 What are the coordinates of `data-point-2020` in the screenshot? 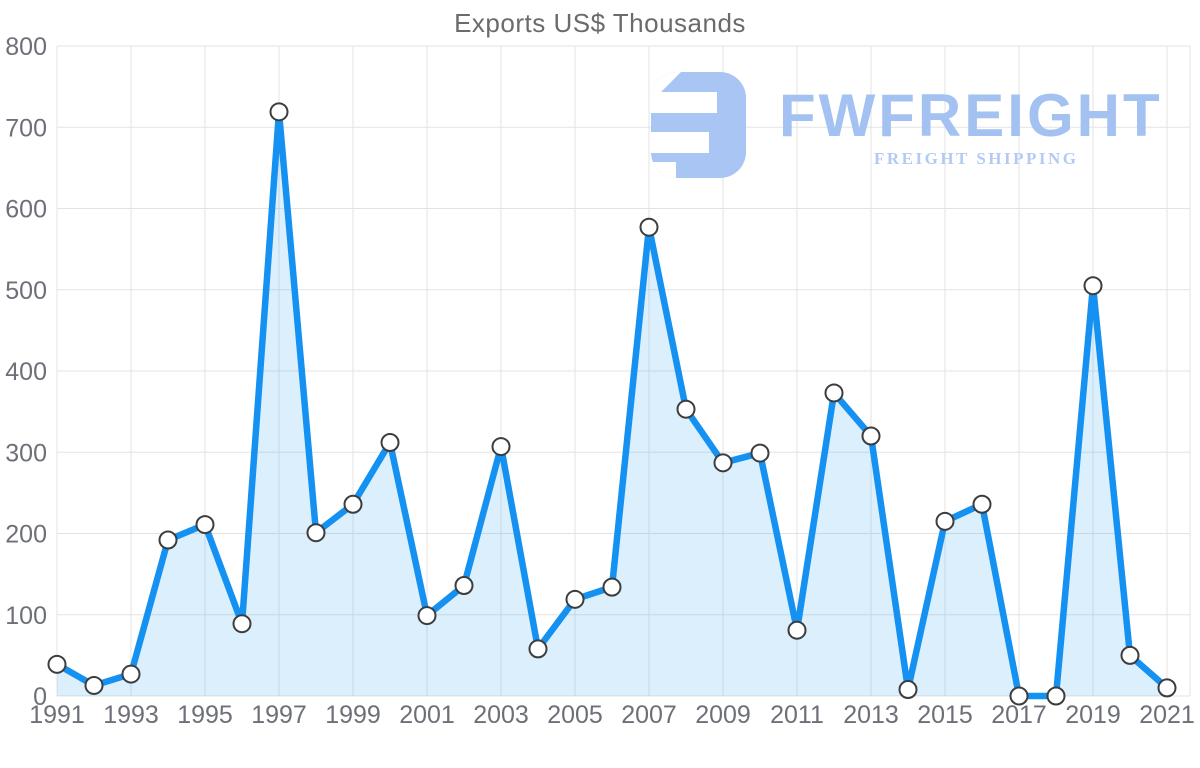 It's located at (1130, 655).